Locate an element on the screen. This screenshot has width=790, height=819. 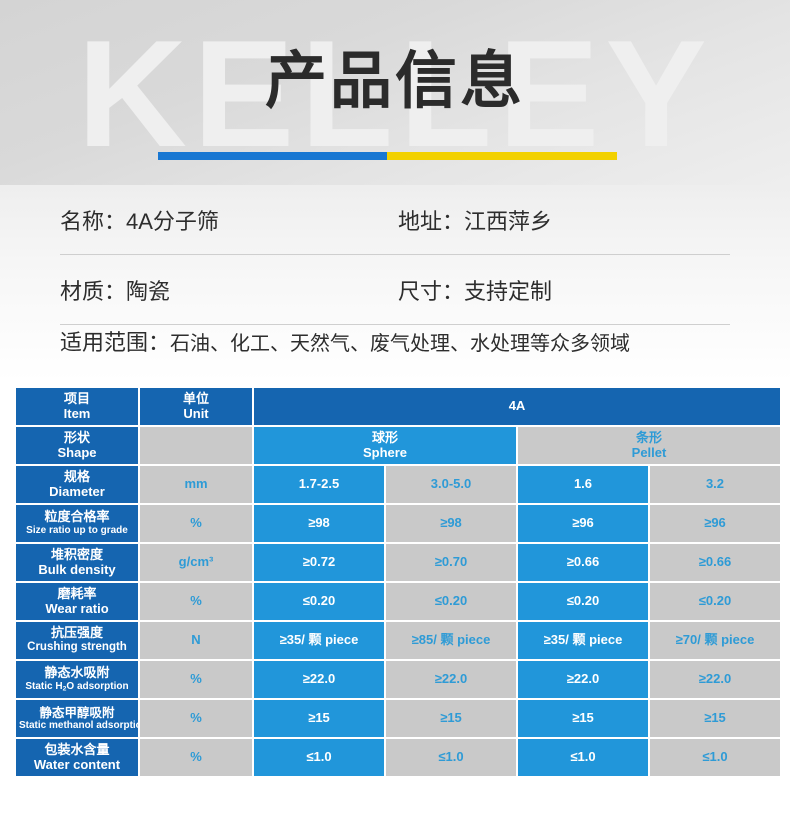
table-row-shape: 形状 Shape 球形 Sphere 条形 Pellet is located at coordinates (398, 445).